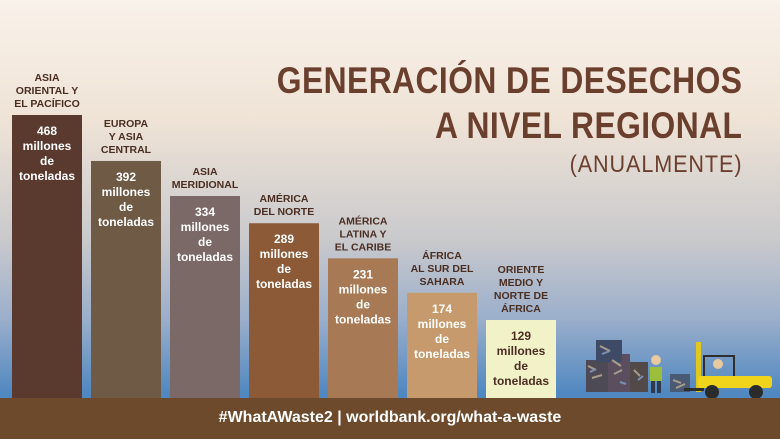 The height and width of the screenshot is (439, 780). I want to click on ground-band, so click(390, 418).